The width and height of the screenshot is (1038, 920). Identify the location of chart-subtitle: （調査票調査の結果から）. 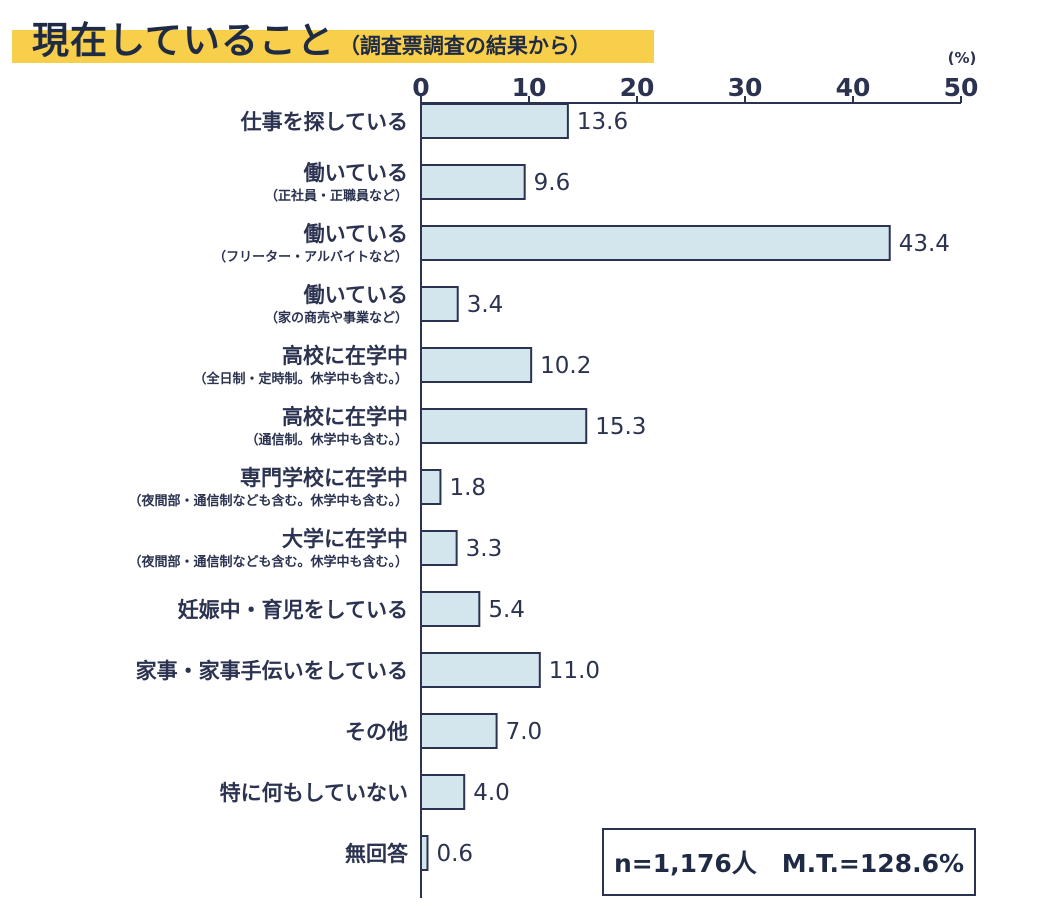
(464, 46).